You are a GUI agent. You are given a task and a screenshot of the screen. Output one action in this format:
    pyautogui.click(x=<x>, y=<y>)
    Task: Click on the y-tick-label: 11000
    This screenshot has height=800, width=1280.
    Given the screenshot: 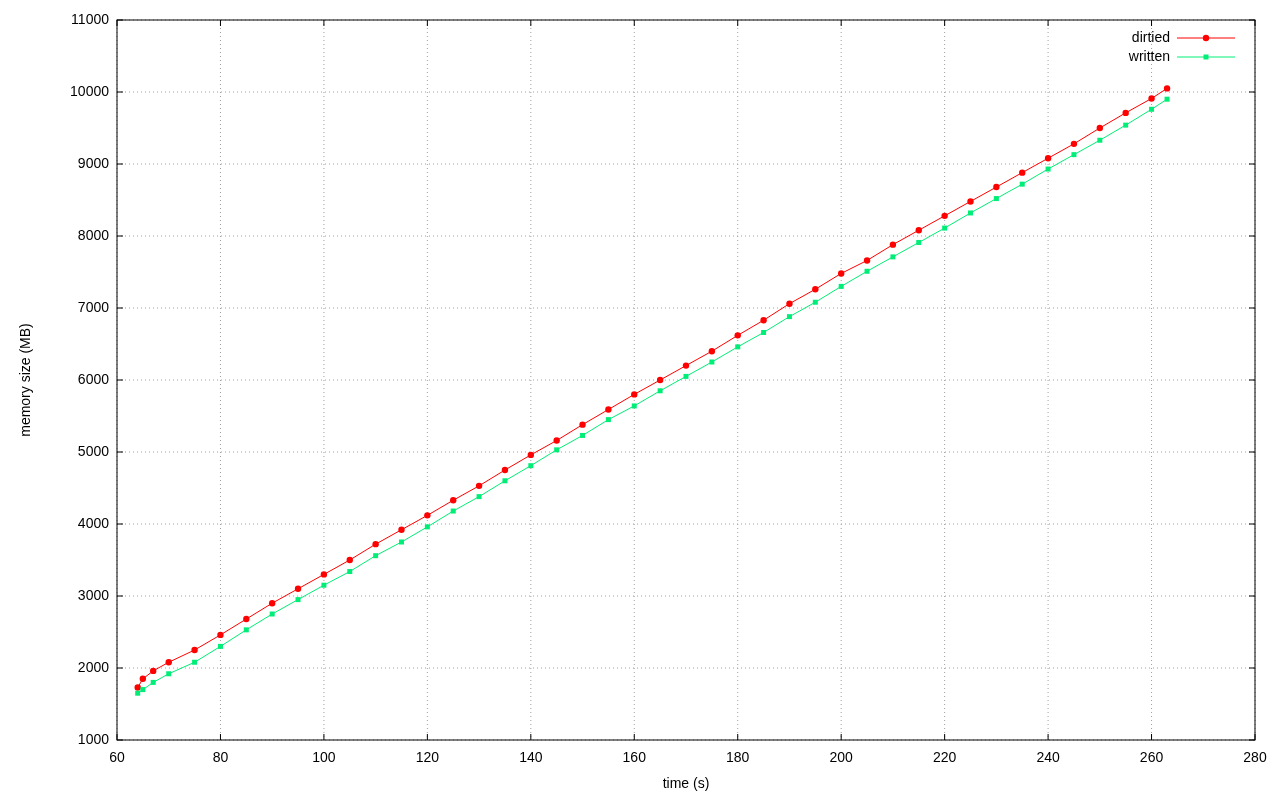 What is the action you would take?
    pyautogui.click(x=90, y=18)
    